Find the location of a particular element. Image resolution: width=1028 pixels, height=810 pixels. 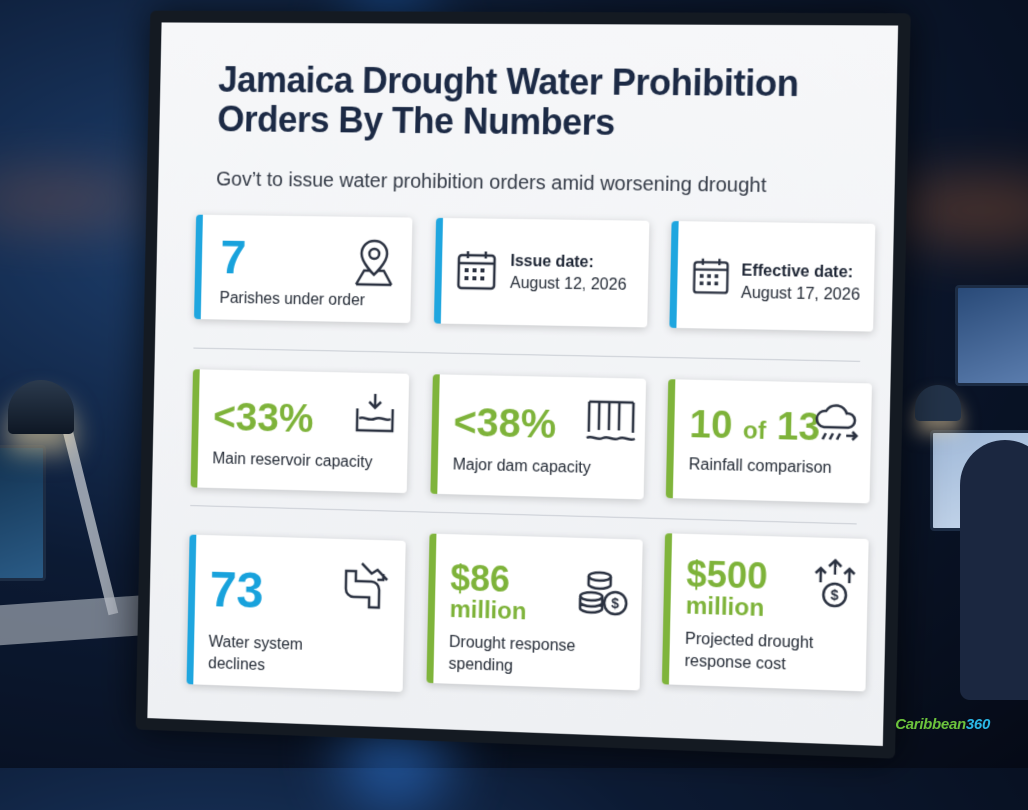

reservoir-card: <33% Main reservoir capacity is located at coordinates (300, 431).